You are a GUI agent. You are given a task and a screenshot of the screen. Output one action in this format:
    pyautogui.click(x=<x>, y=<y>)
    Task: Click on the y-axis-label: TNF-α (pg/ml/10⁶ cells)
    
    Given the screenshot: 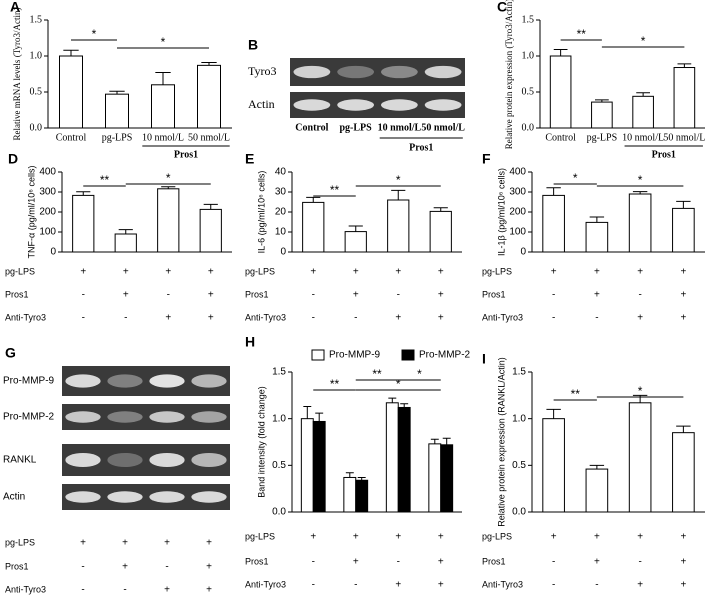 What is the action you would take?
    pyautogui.click(x=31, y=212)
    